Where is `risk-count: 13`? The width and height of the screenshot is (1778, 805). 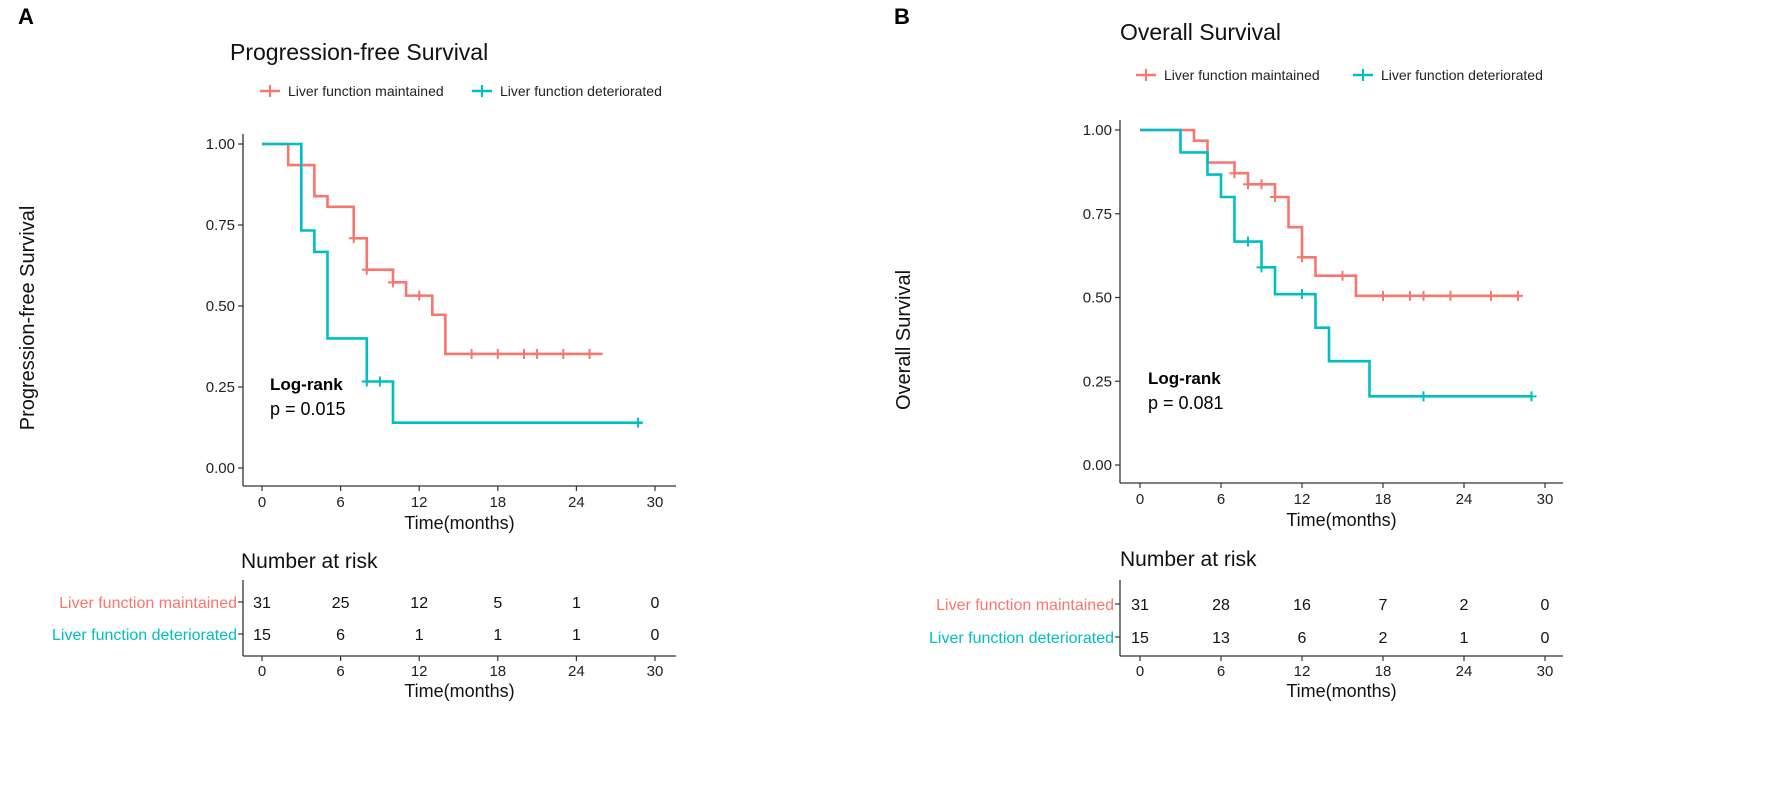
risk-count: 13 is located at coordinates (1221, 638).